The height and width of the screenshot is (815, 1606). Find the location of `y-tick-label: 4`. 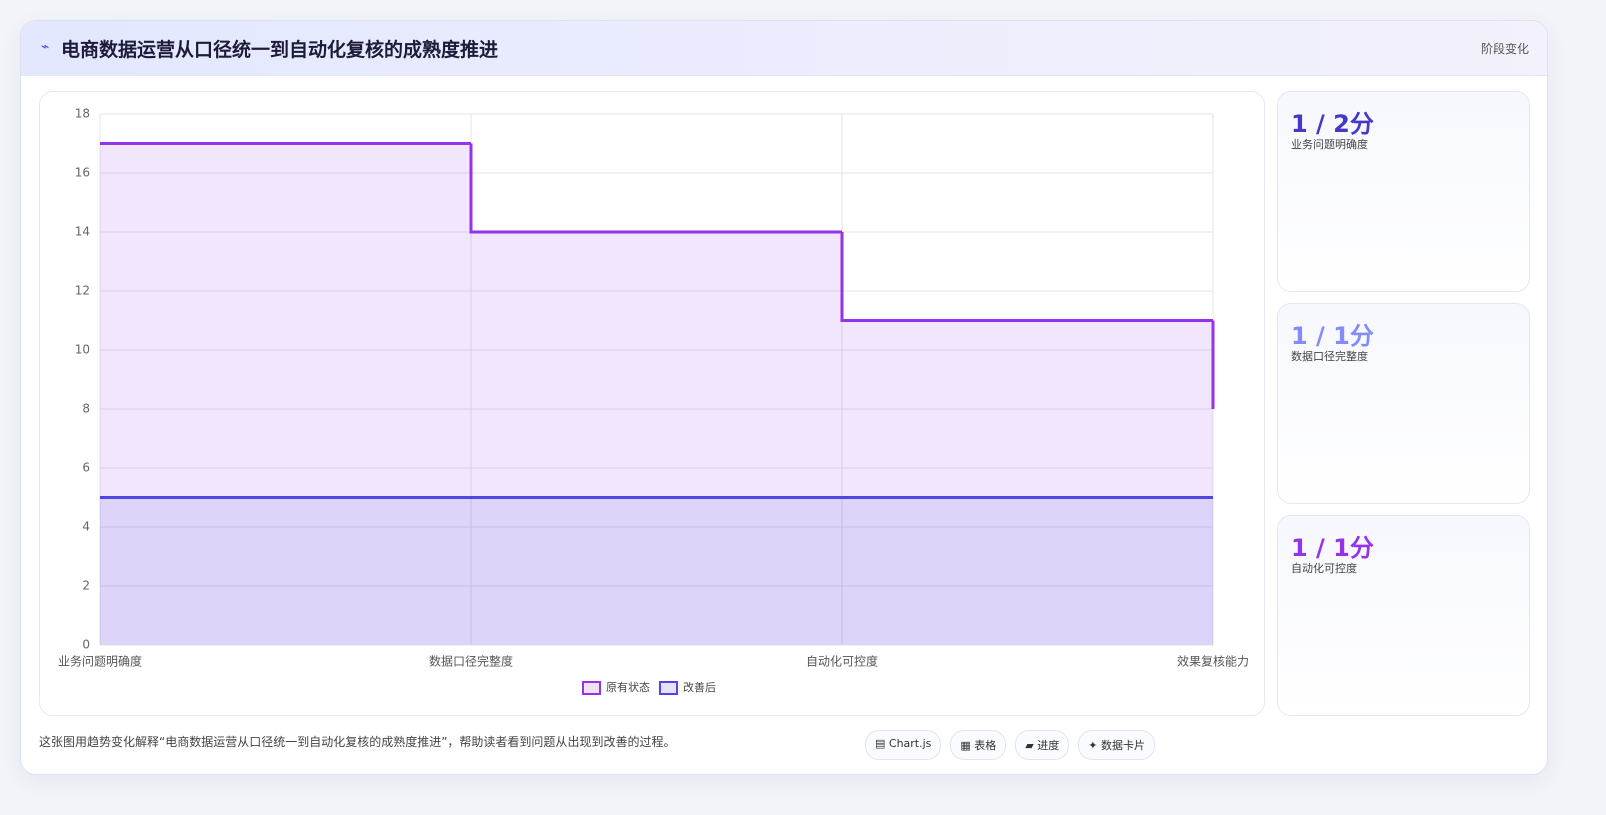

y-tick-label: 4 is located at coordinates (86, 527).